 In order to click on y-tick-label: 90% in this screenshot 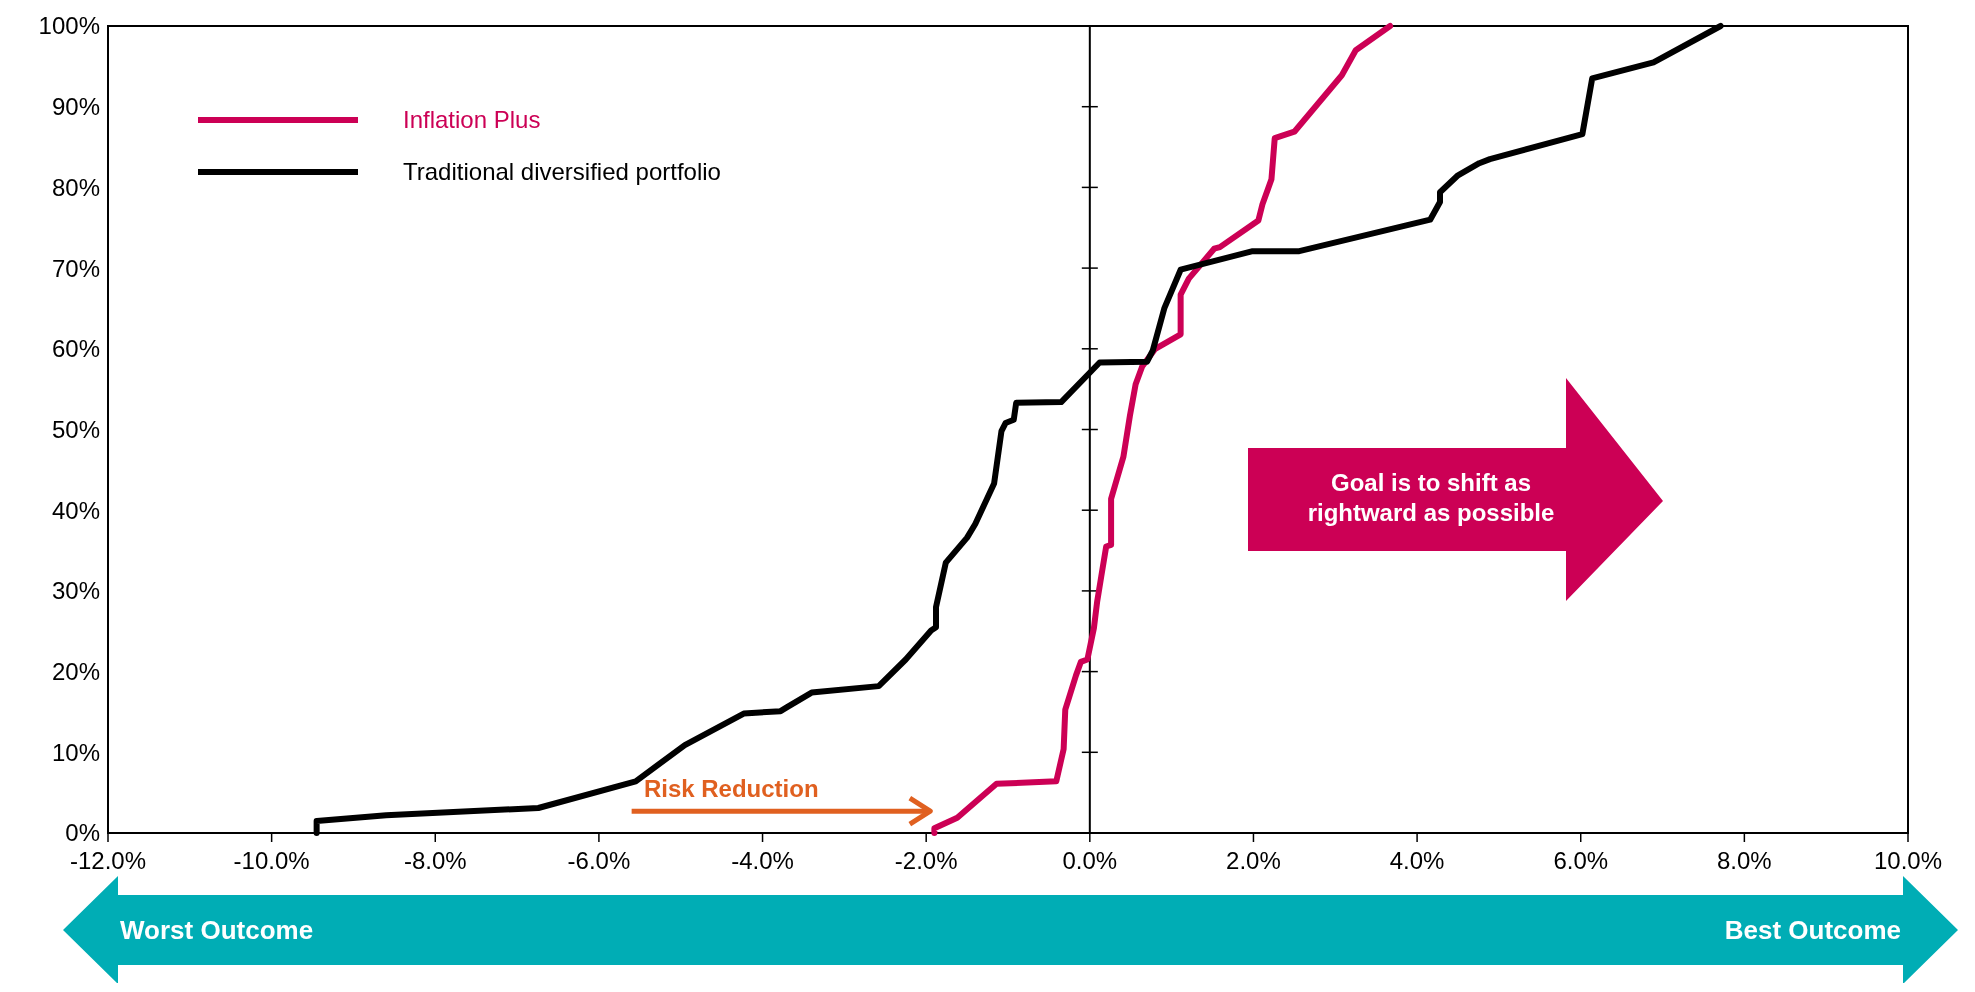, I will do `click(75, 107)`.